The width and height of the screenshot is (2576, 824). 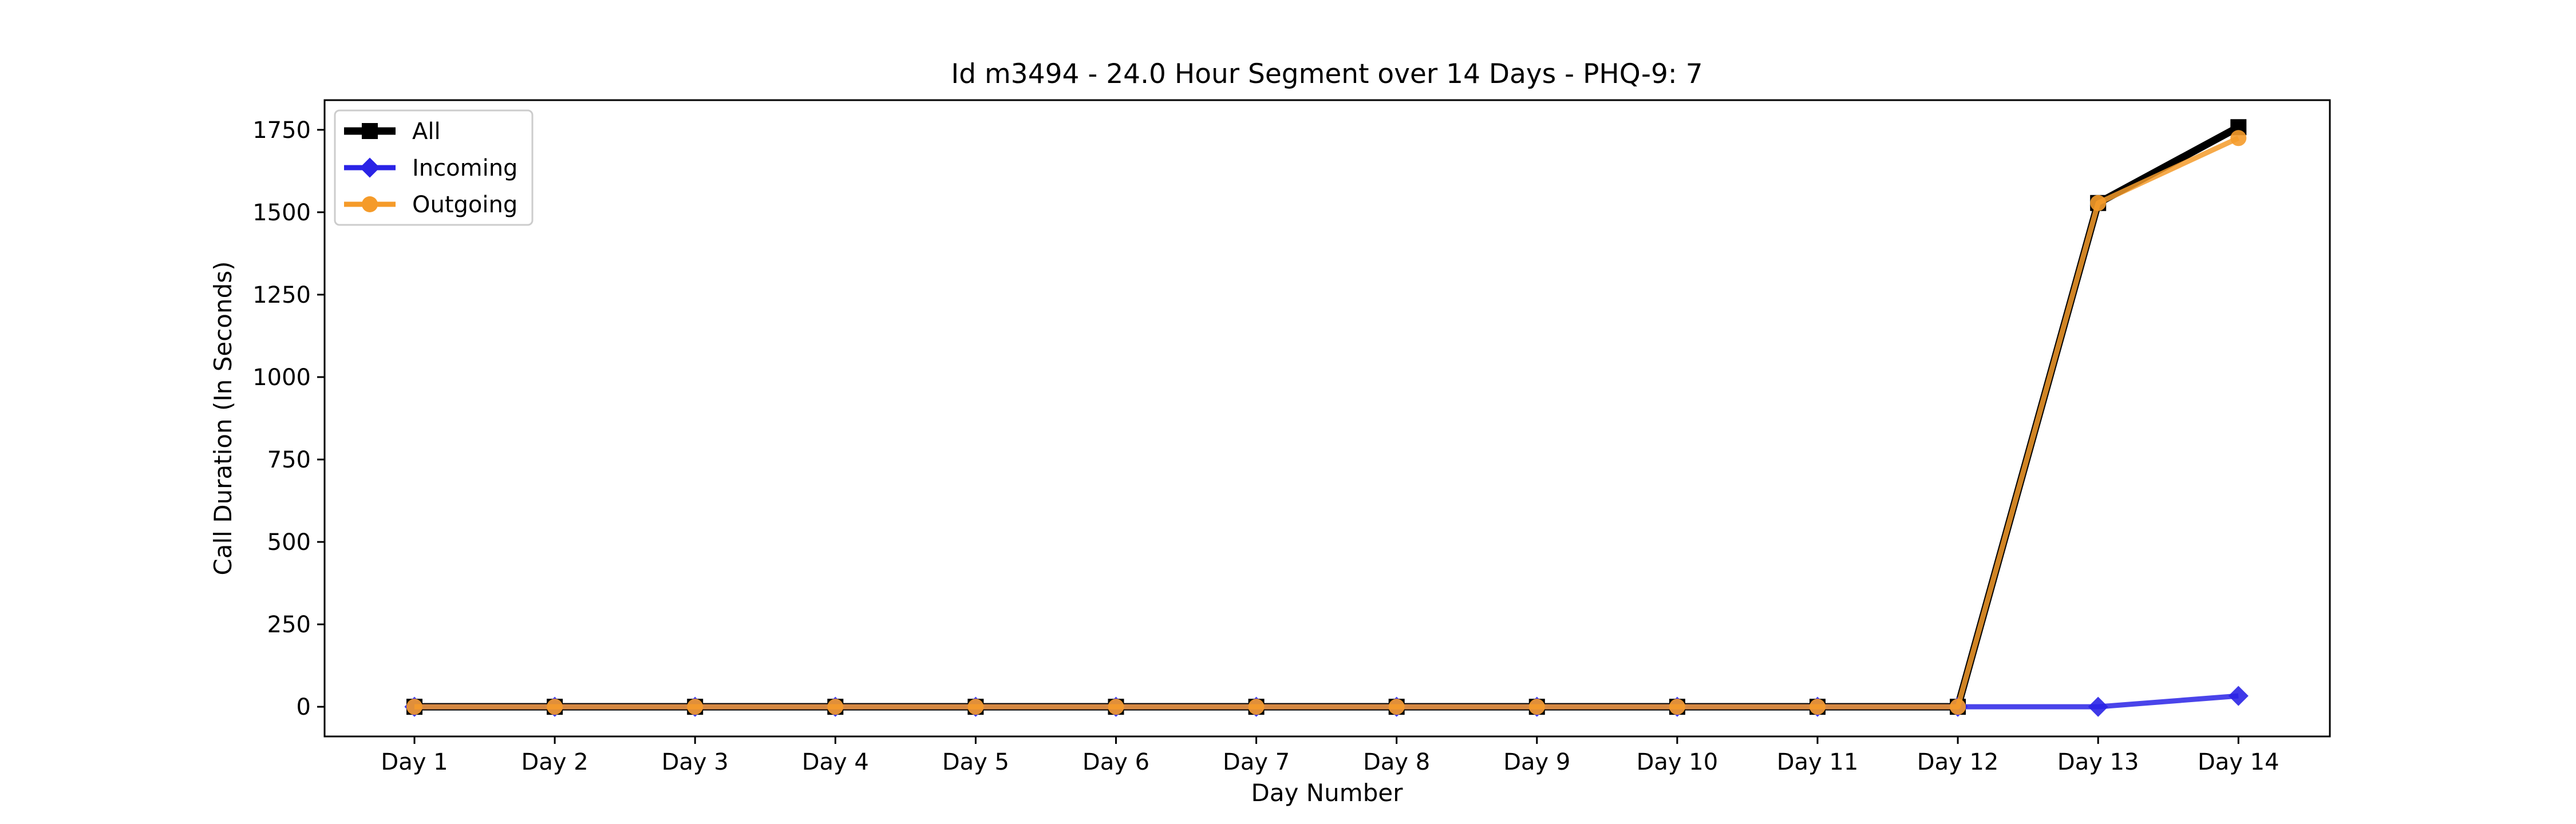 What do you see at coordinates (835, 762) in the screenshot?
I see `x-tick-label: Day 4` at bounding box center [835, 762].